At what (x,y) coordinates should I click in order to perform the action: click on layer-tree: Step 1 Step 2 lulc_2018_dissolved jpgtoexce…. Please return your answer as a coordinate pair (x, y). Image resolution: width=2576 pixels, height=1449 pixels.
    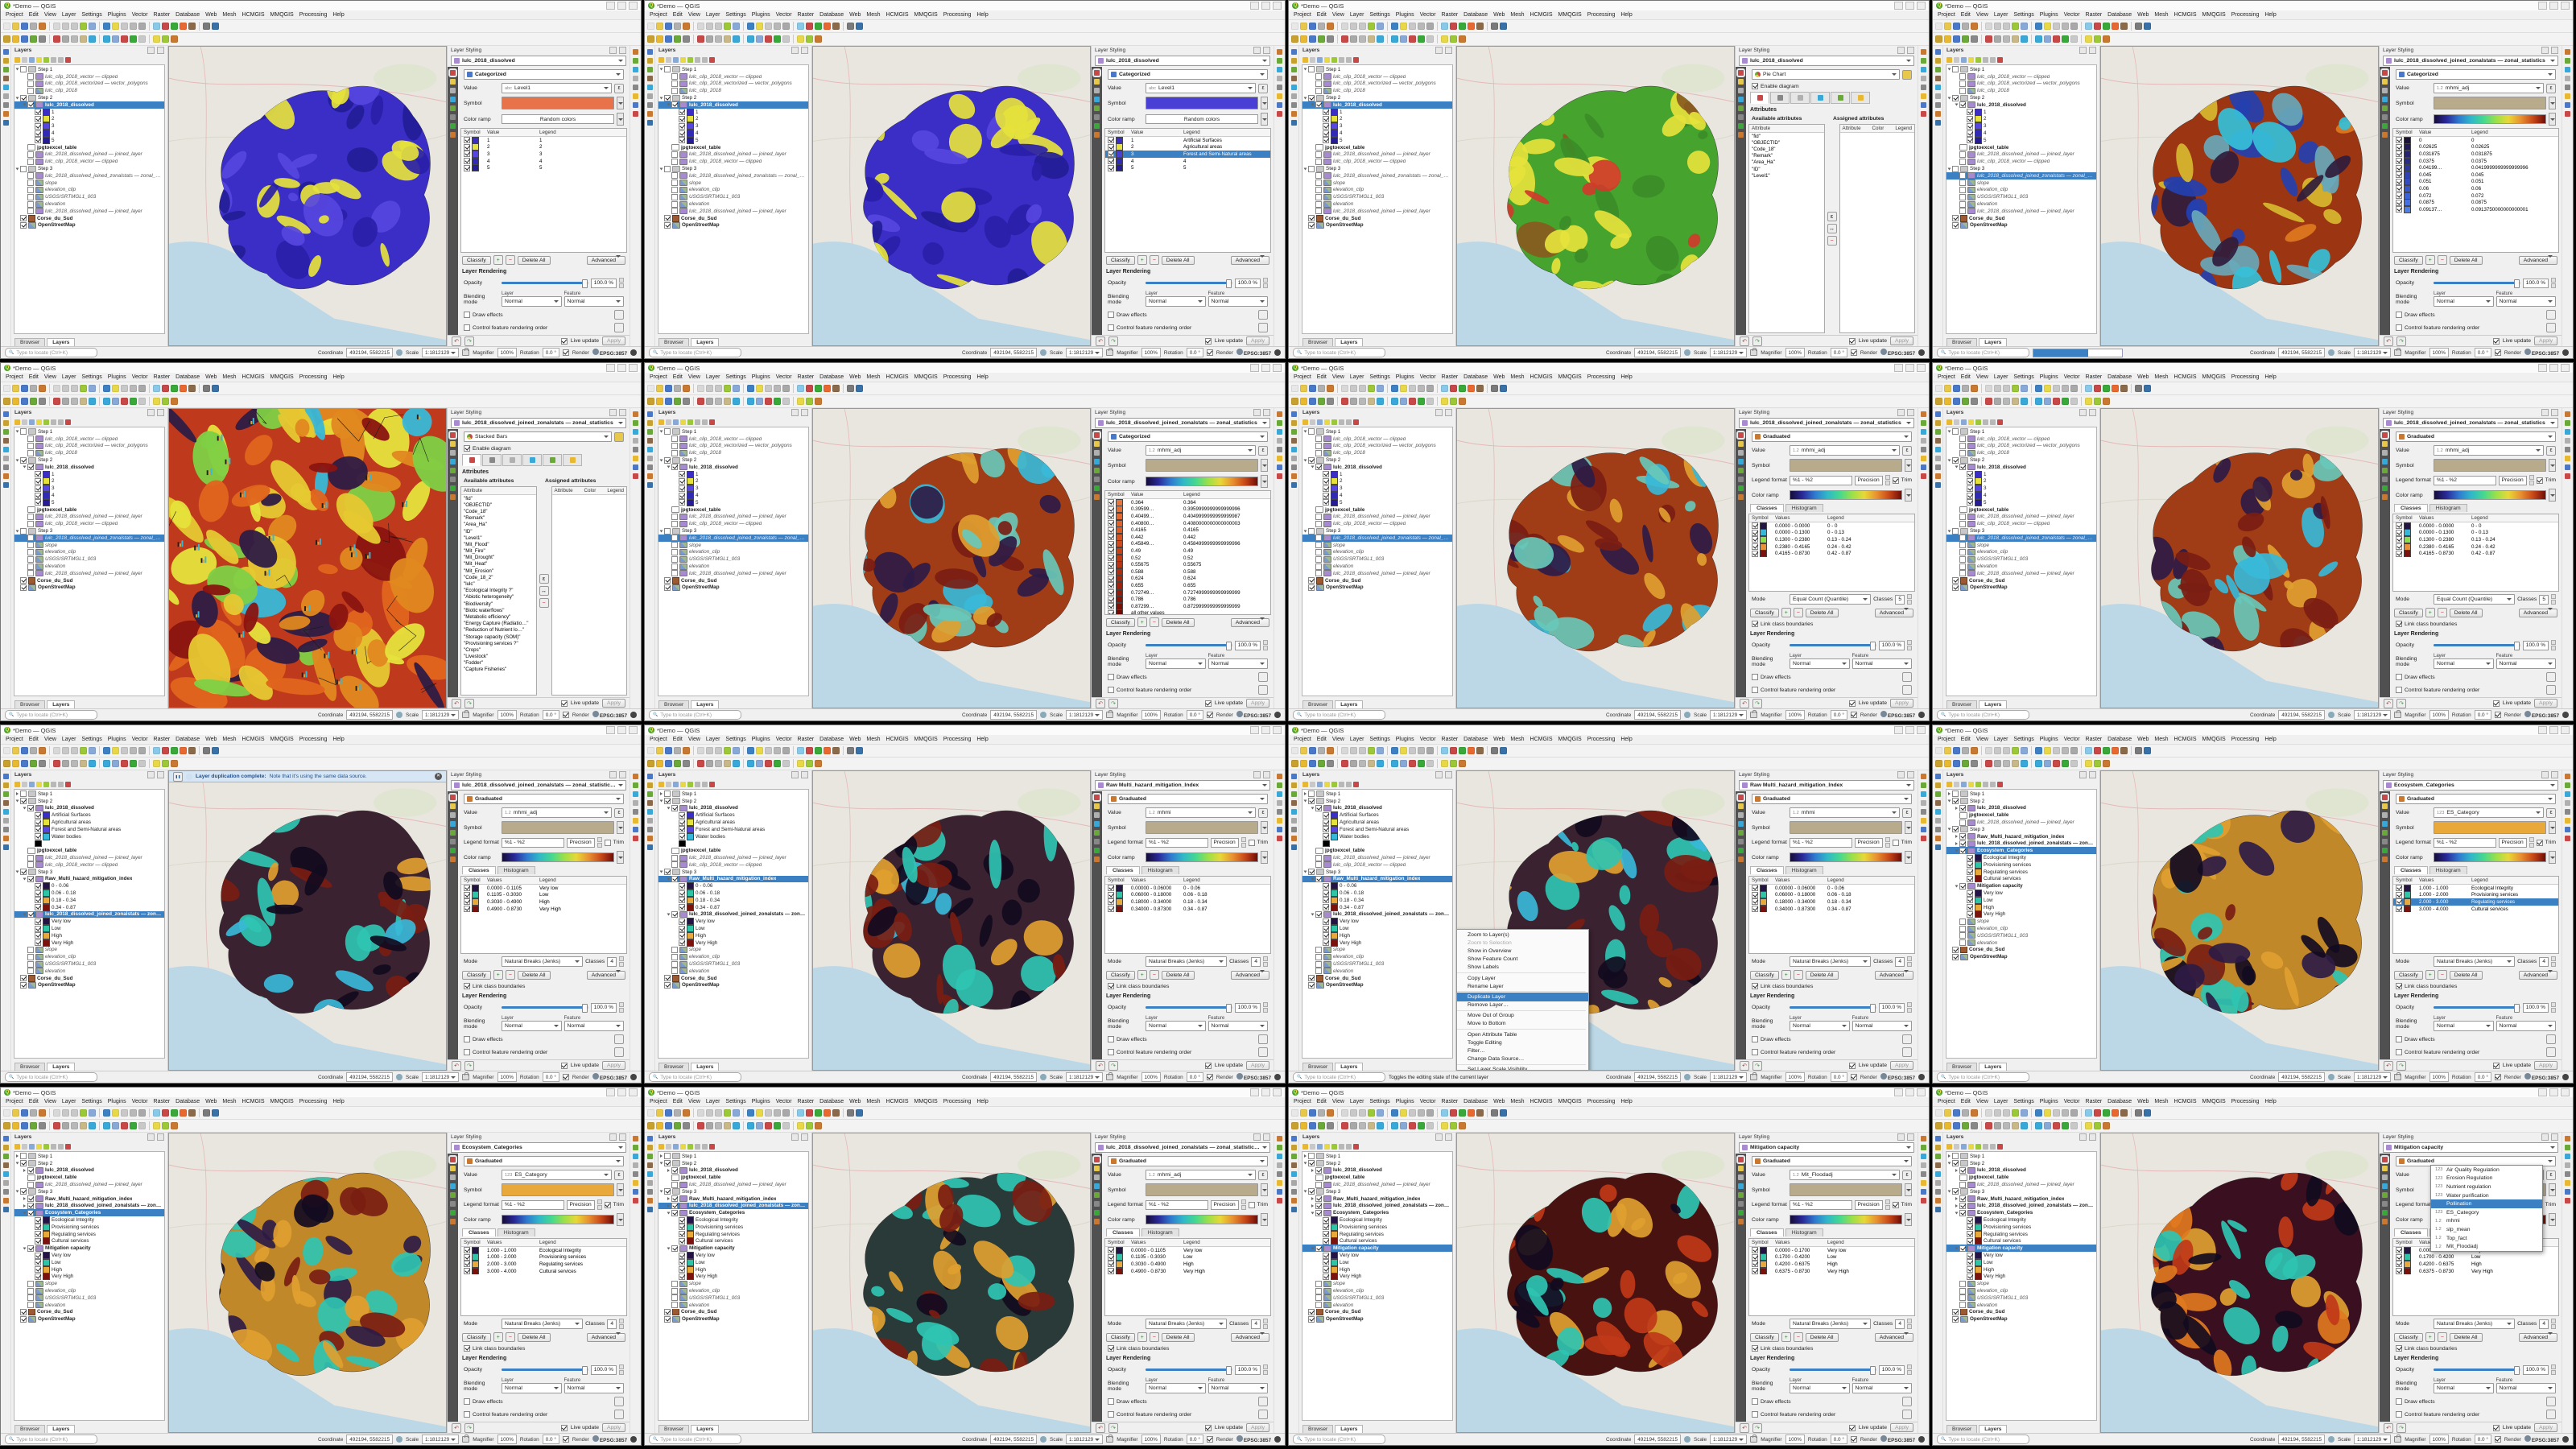
    Looking at the image, I should click on (2021, 924).